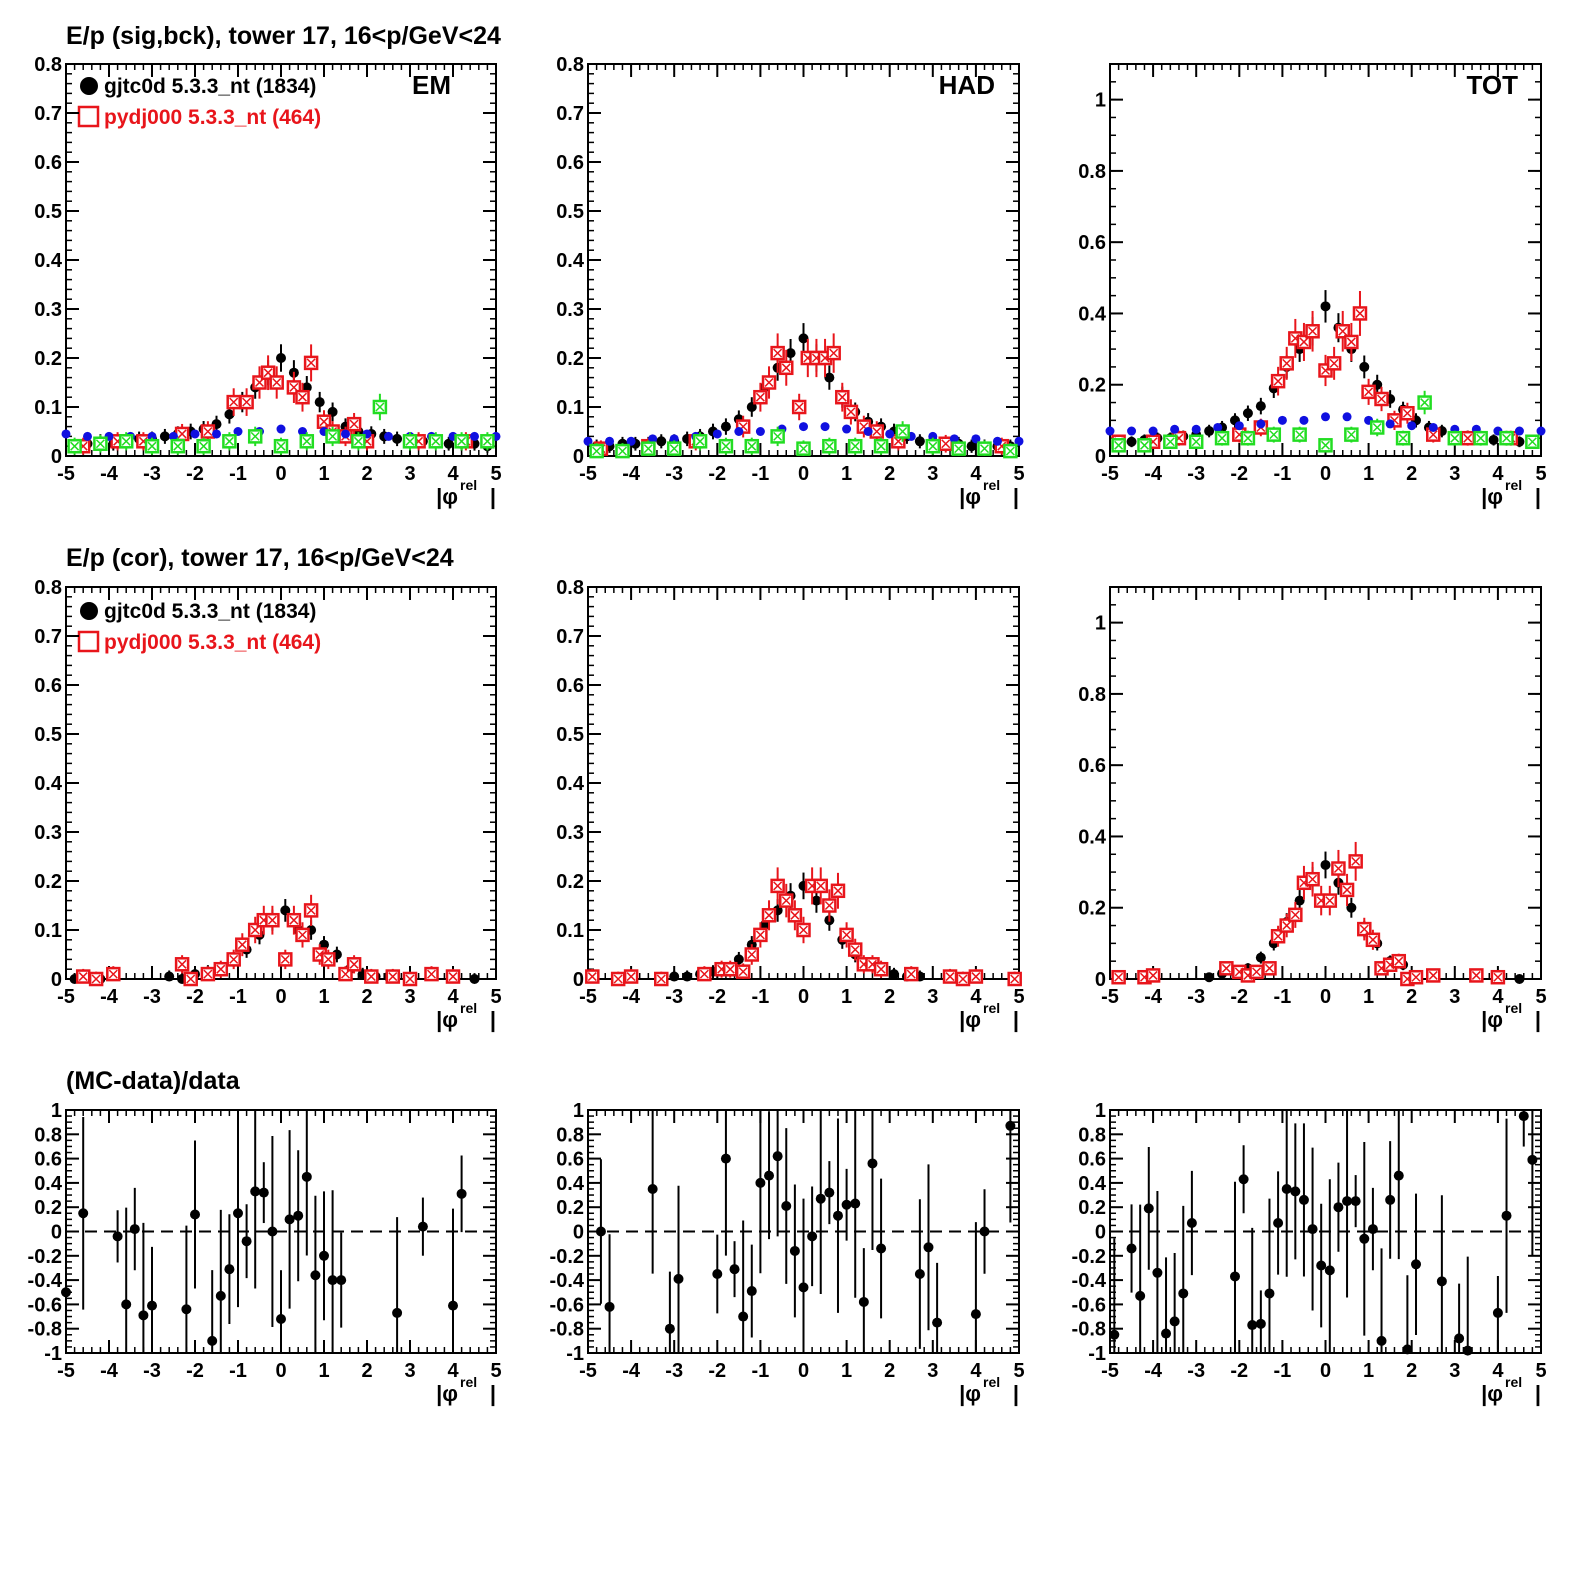 The width and height of the screenshot is (1575, 1575). What do you see at coordinates (967, 85) in the screenshot?
I see `panel-tag-had: HAD` at bounding box center [967, 85].